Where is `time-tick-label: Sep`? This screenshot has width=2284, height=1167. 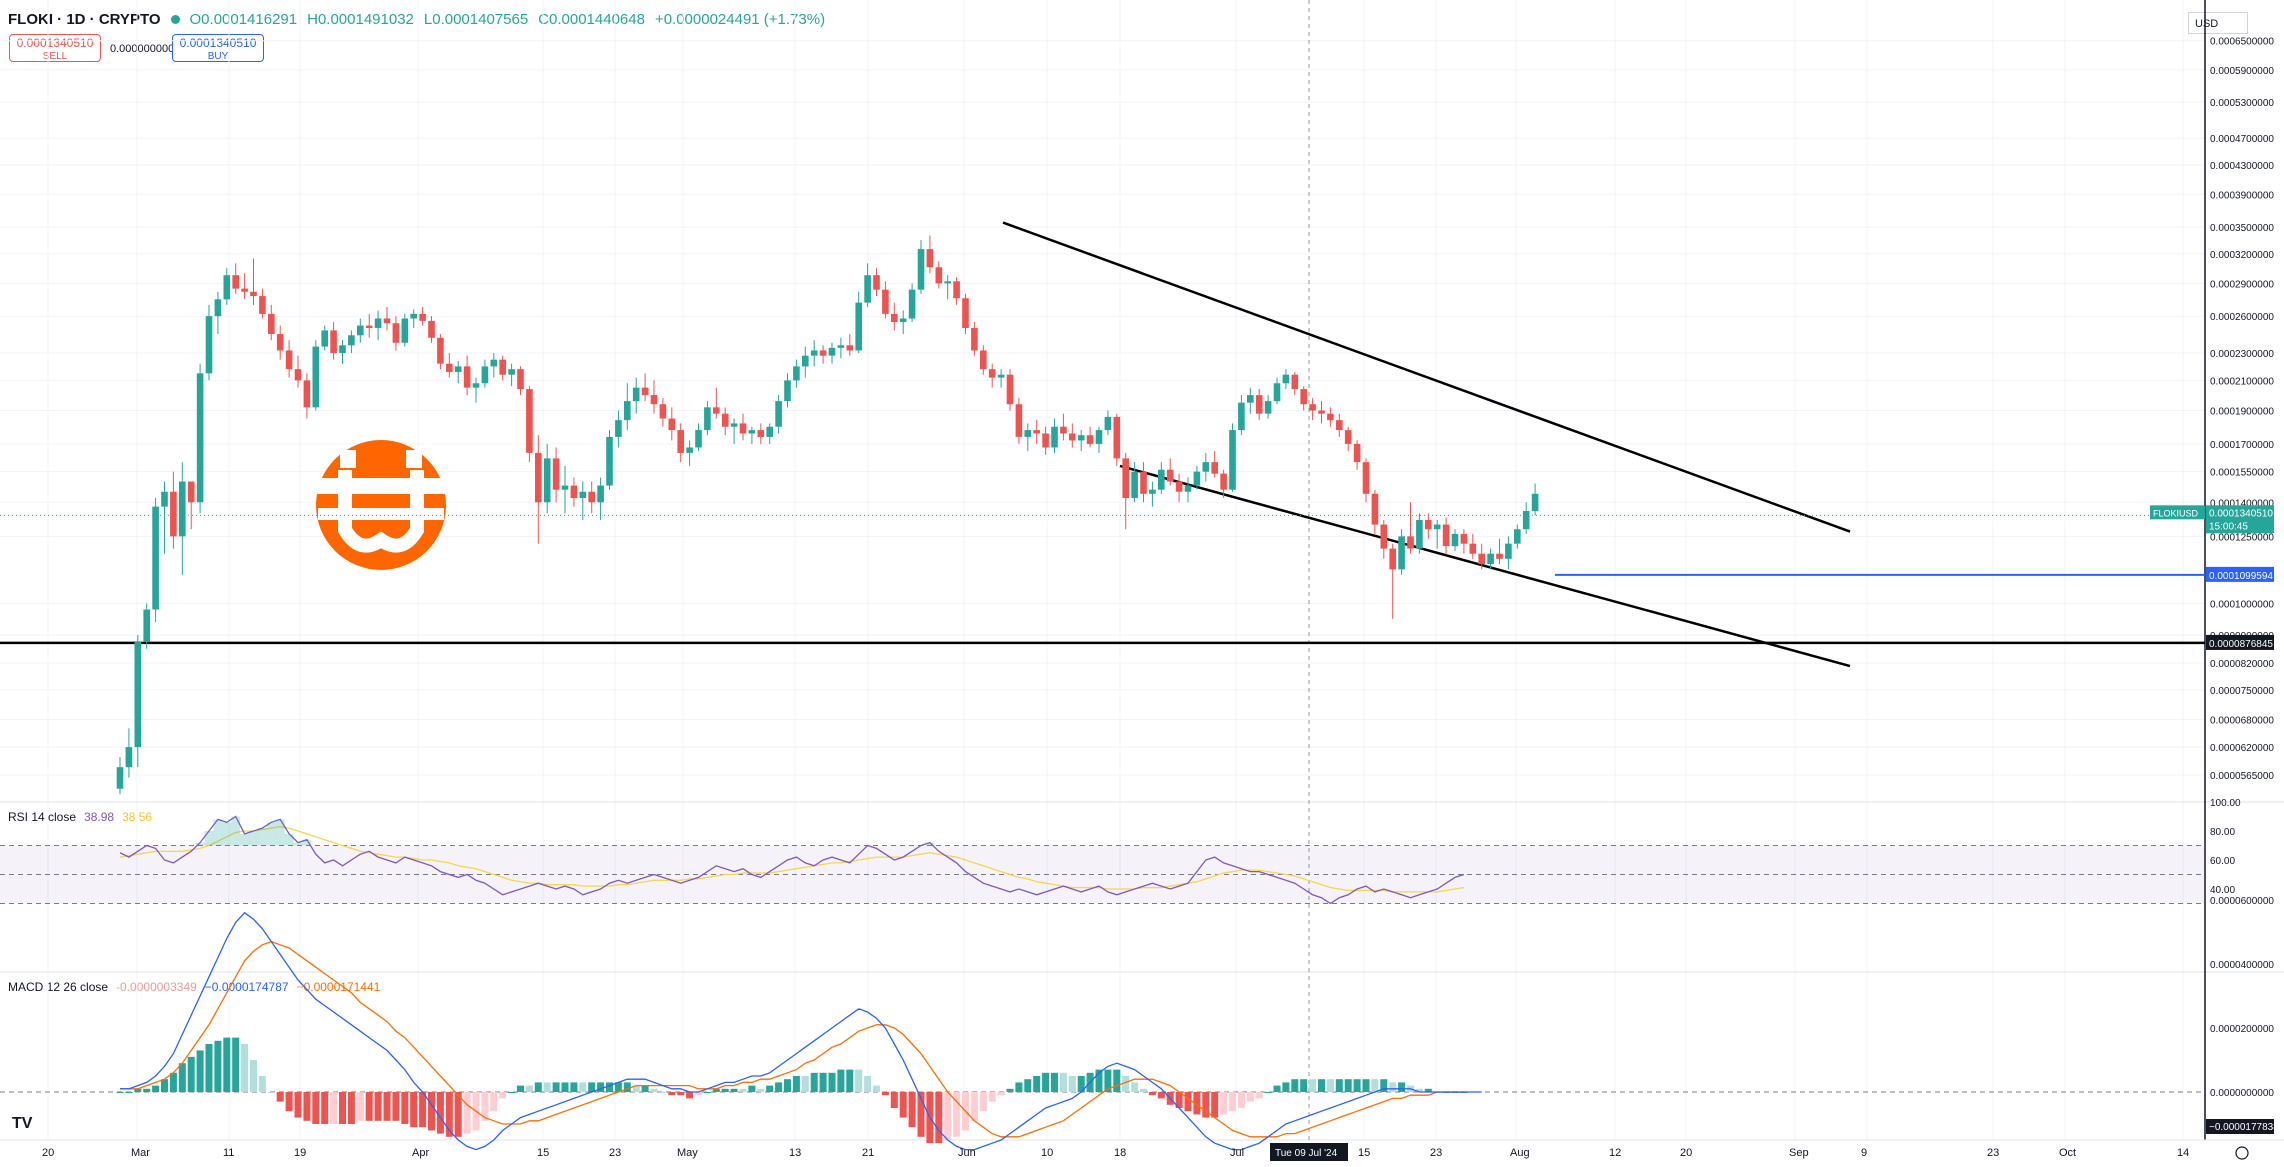
time-tick-label: Sep is located at coordinates (1799, 1153).